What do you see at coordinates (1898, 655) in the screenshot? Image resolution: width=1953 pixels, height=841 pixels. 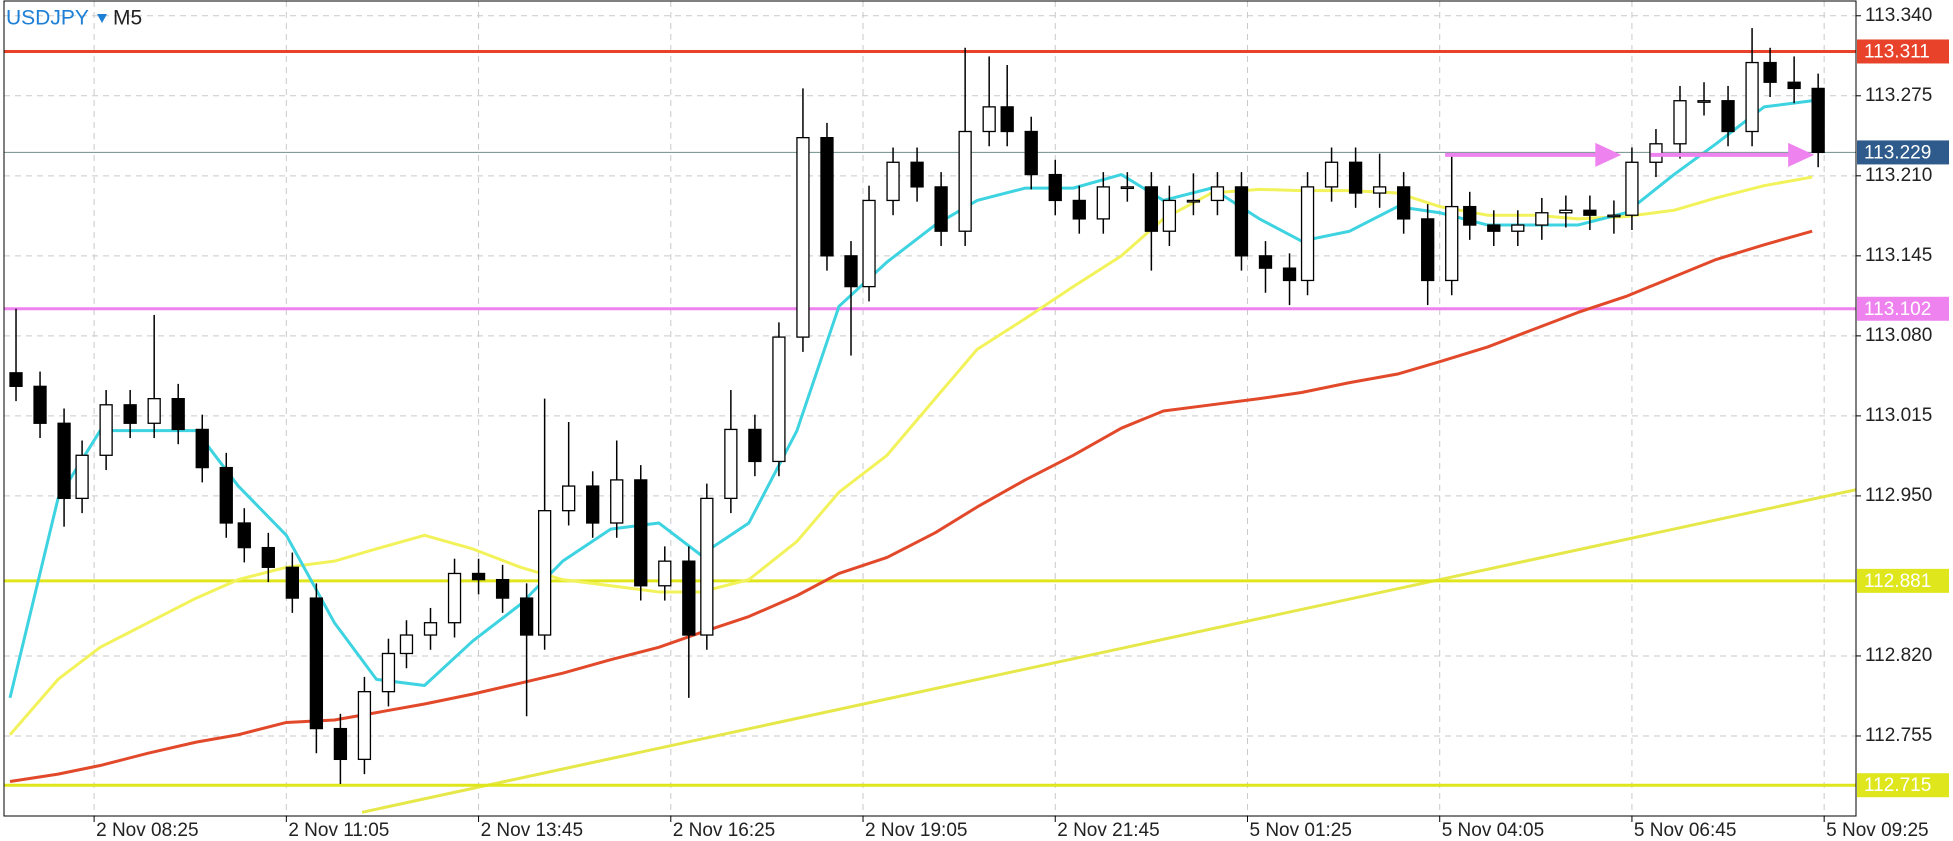 I see `y-tick-label: 112.820` at bounding box center [1898, 655].